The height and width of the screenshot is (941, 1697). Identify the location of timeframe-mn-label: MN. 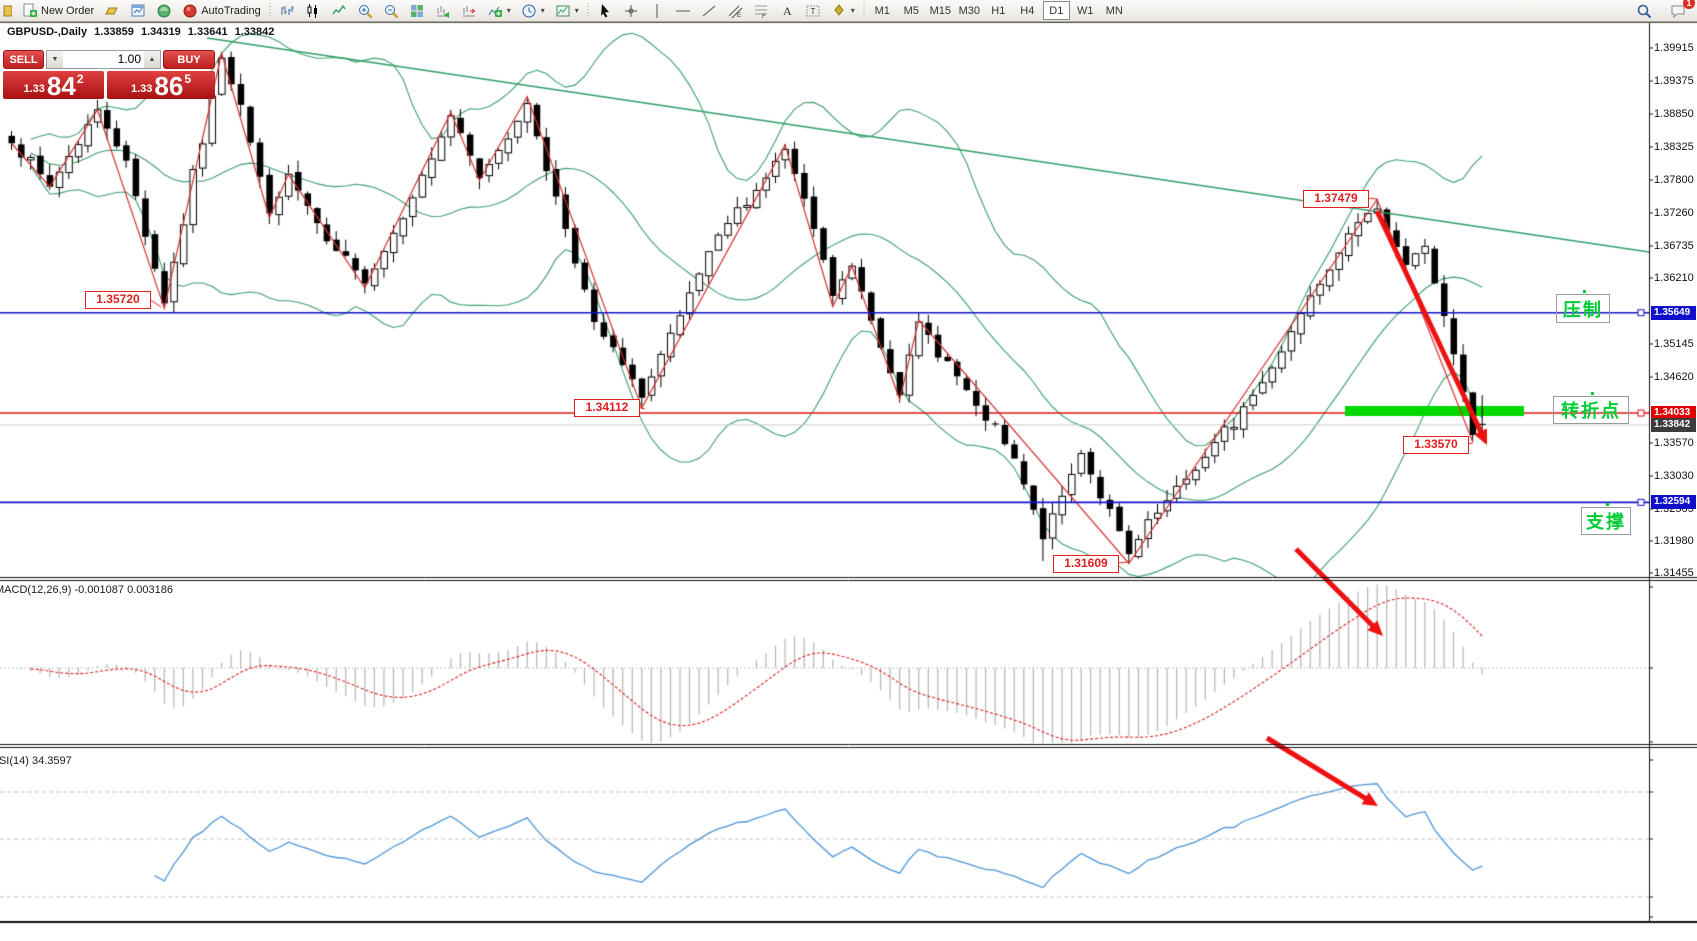
(1114, 10).